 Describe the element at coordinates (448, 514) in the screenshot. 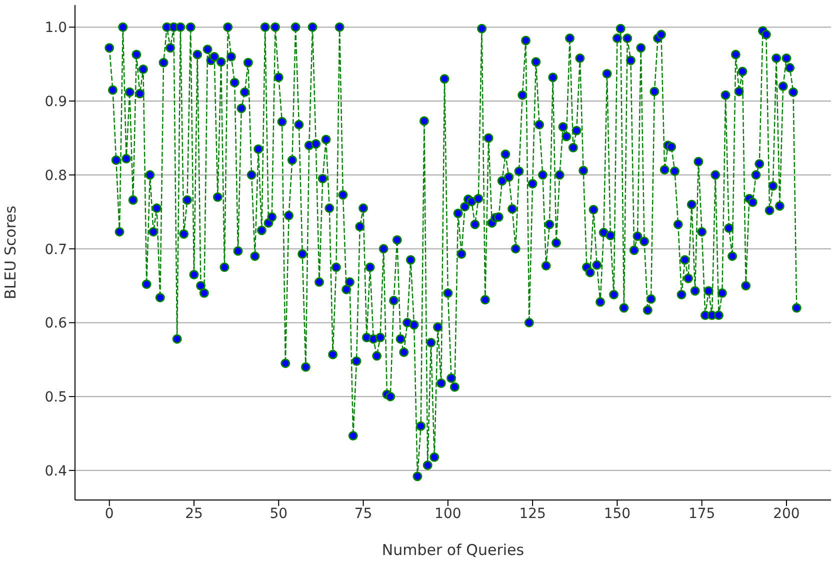

I see `x-tick-label: 100` at that location.